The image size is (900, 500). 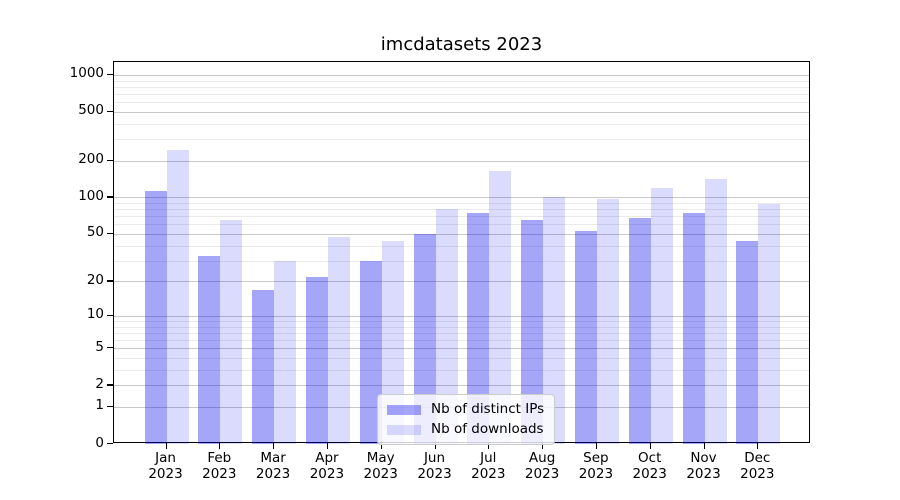 I want to click on bar-jul-nb-of-downloads, so click(x=500, y=307).